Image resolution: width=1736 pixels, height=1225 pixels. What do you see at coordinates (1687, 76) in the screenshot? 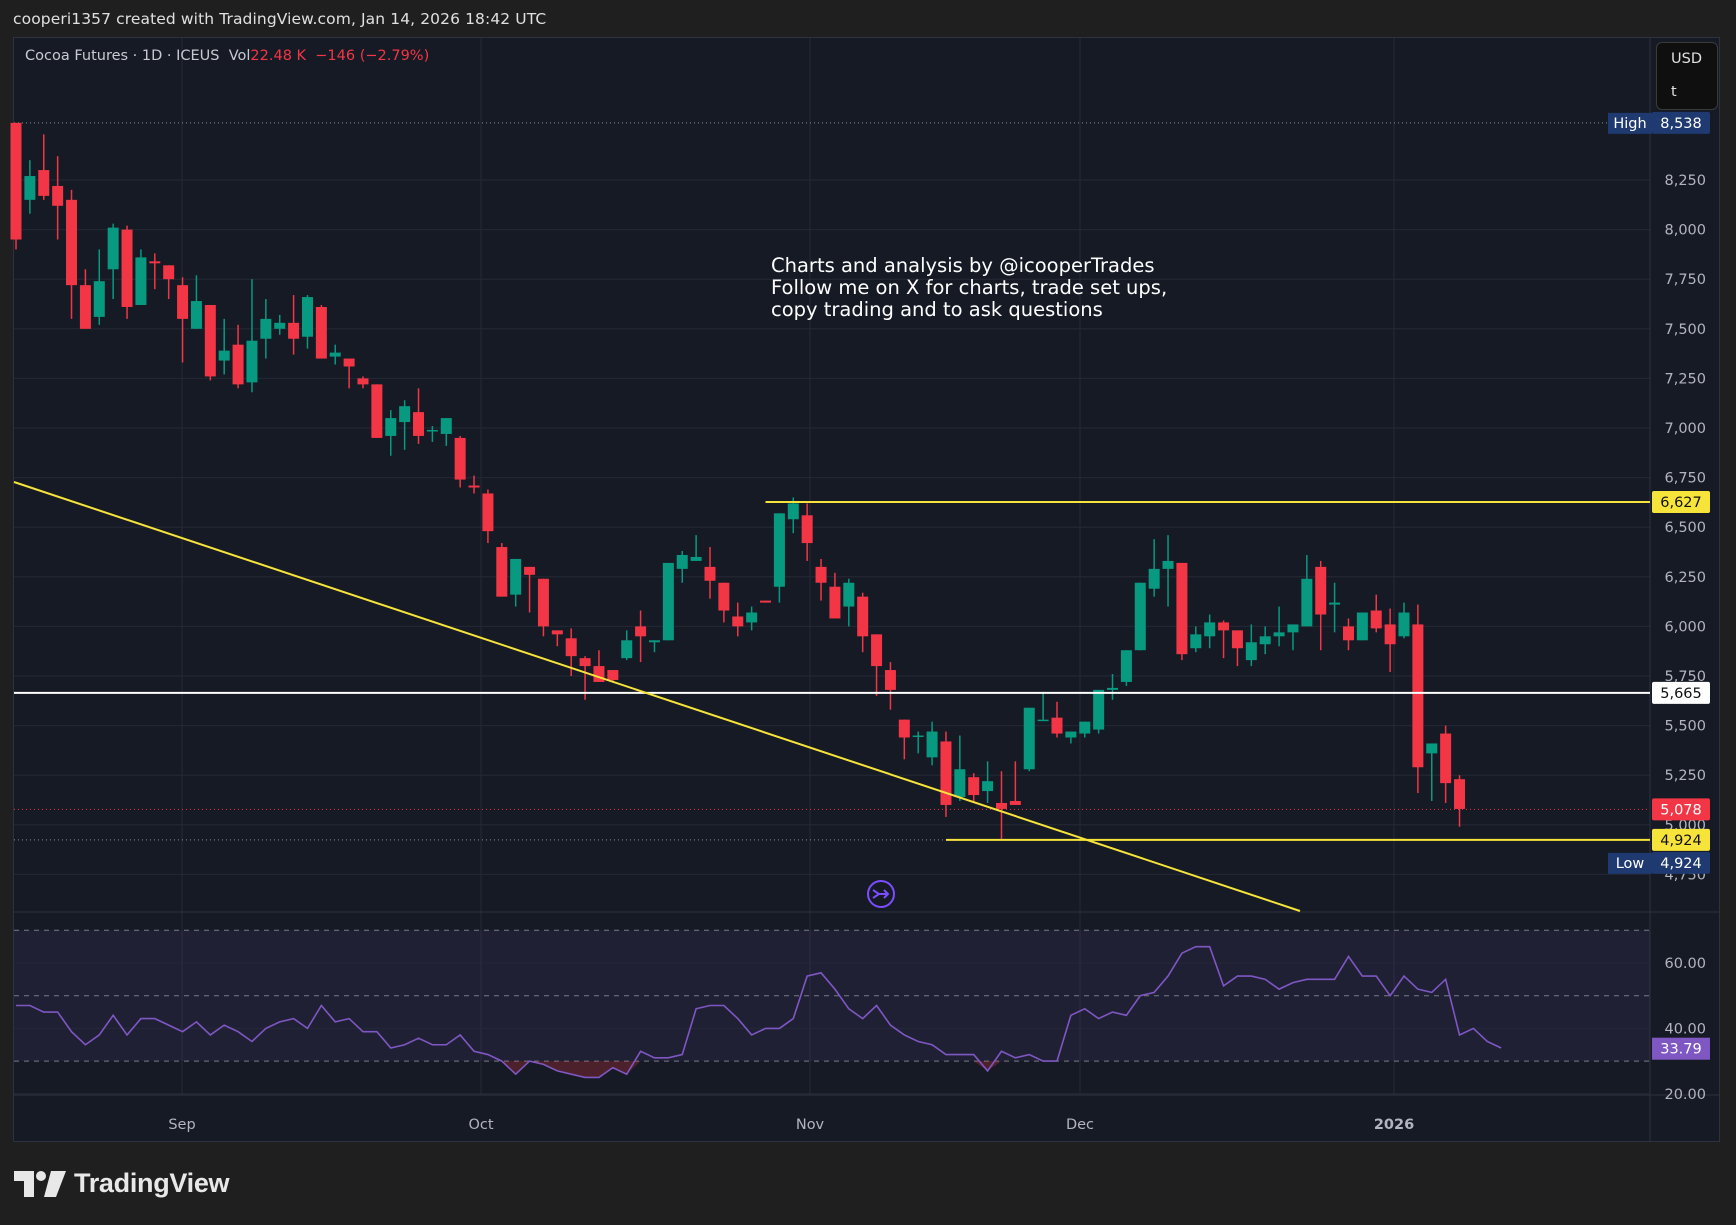
I see `currency-unit-button: USD t` at bounding box center [1687, 76].